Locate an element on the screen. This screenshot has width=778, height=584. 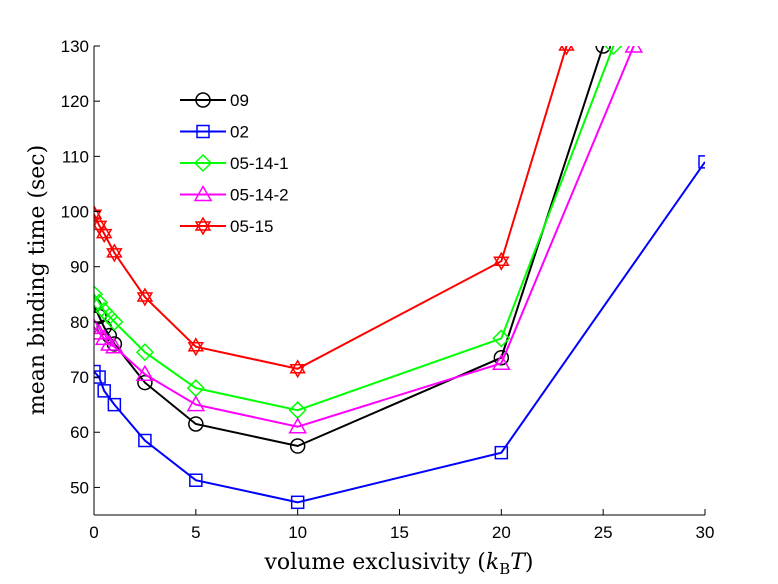
x-tick-label-15: 15 is located at coordinates (399, 532).